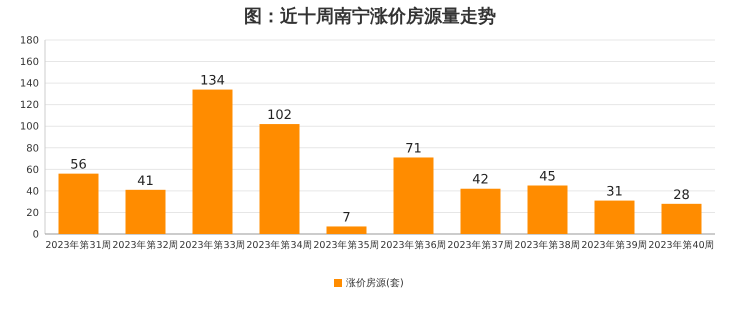 This screenshot has height=312, width=740. I want to click on x-tick-label: 2023年第31周, so click(78, 245).